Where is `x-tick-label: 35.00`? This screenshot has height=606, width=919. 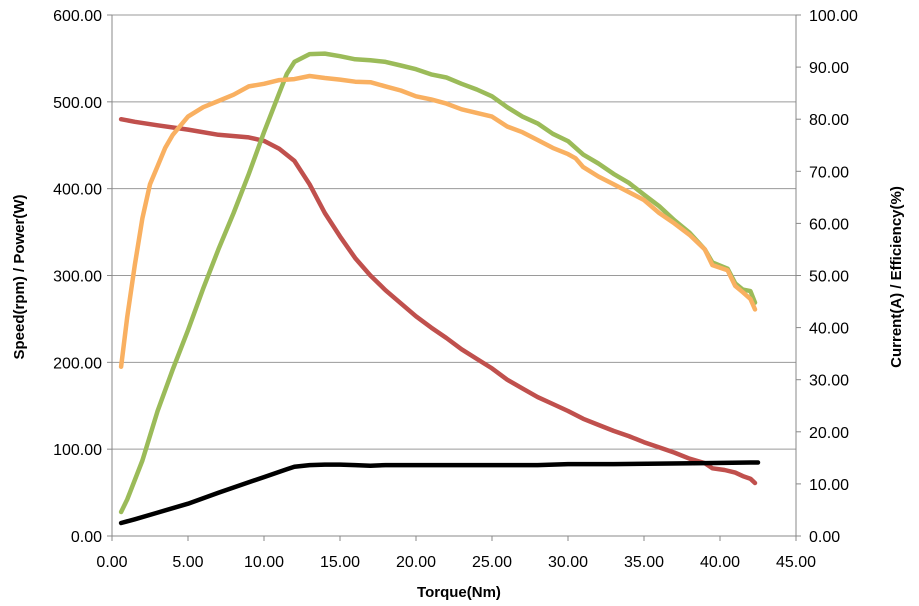
x-tick-label: 35.00 is located at coordinates (644, 562).